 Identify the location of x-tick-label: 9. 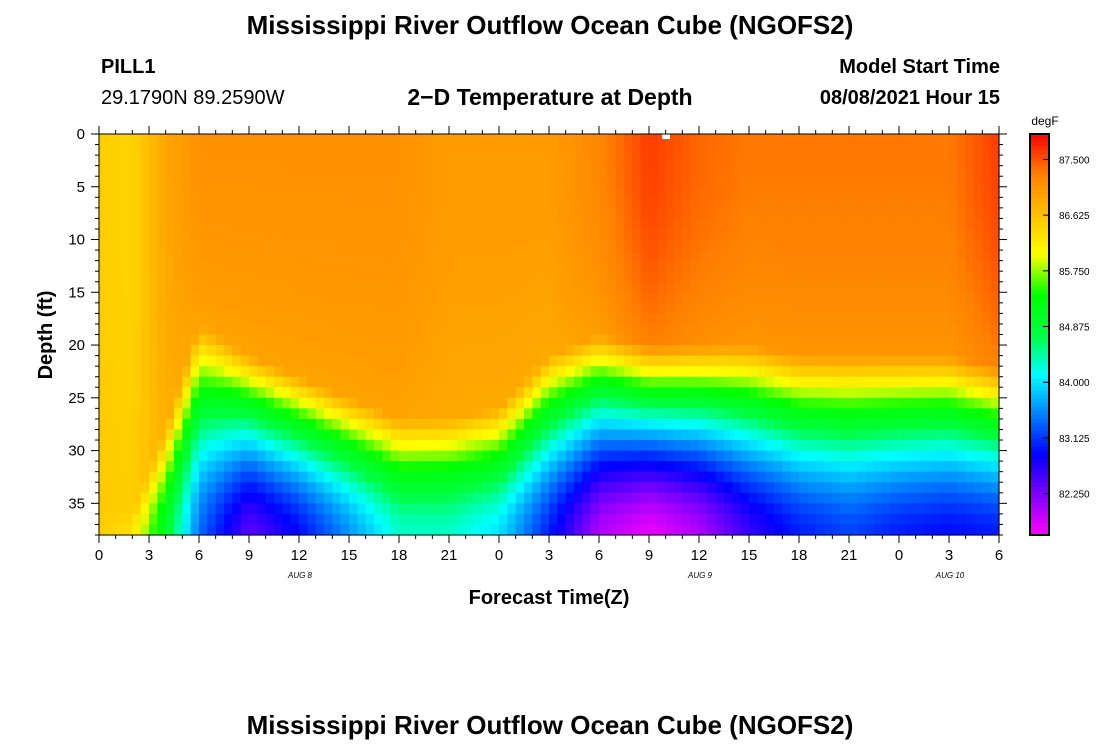
(249, 555).